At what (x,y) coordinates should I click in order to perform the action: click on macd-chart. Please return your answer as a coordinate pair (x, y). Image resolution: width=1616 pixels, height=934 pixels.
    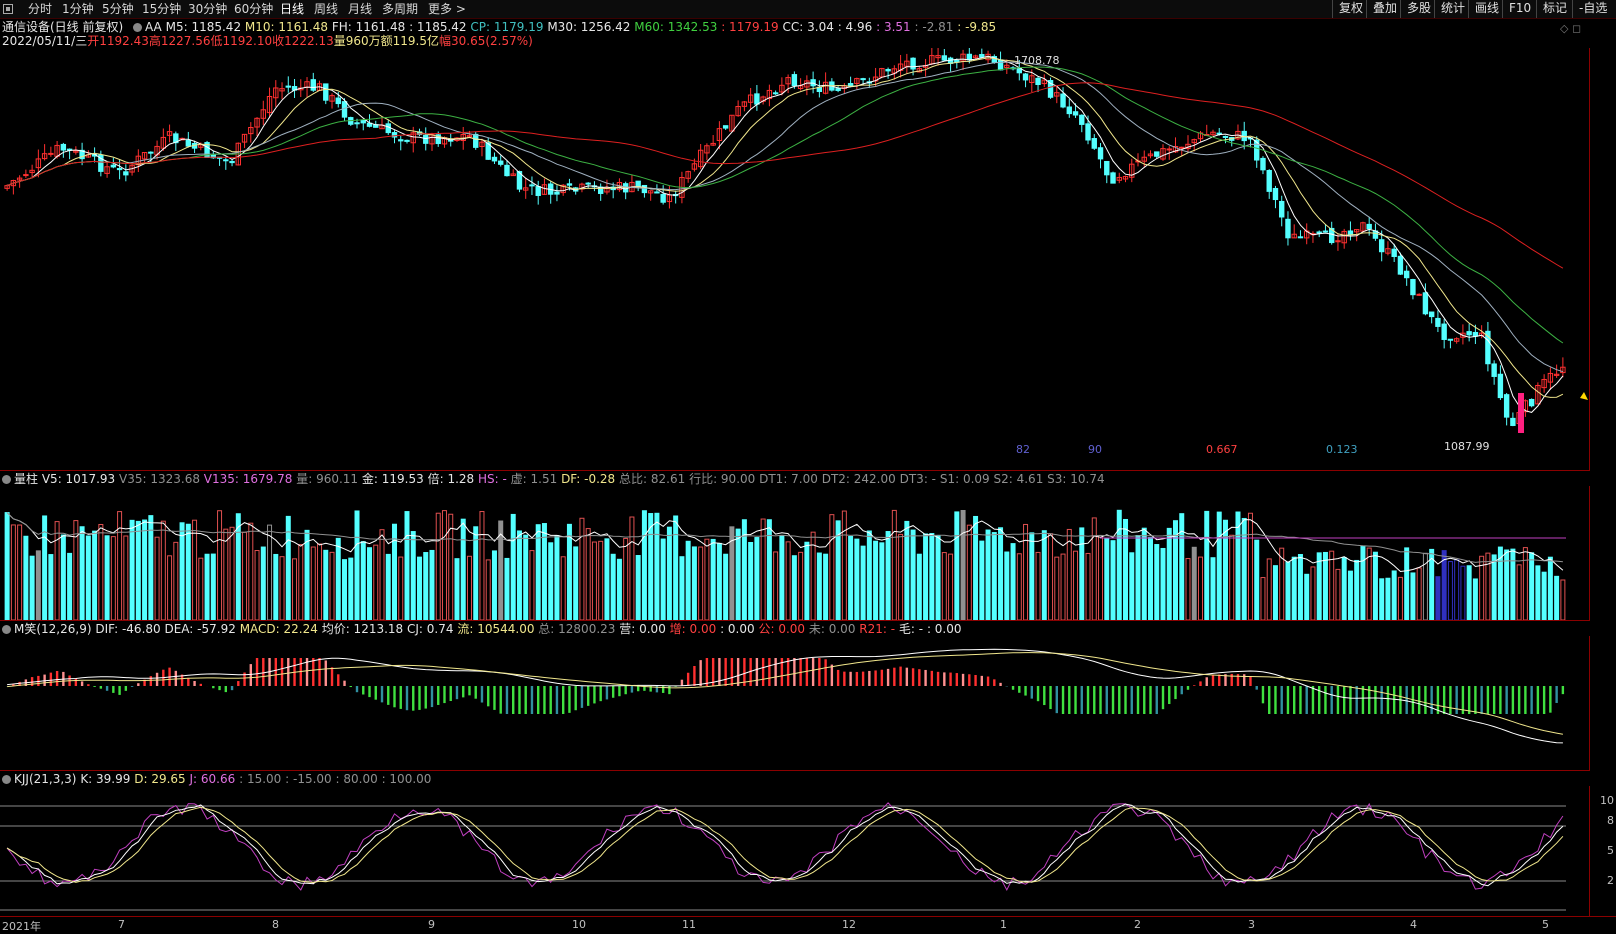
    Looking at the image, I should click on (795, 703).